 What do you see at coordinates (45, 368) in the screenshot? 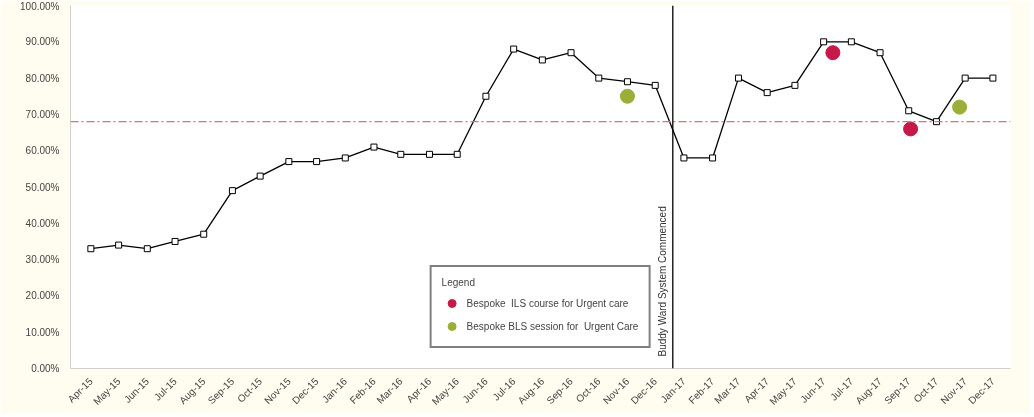
I see `y-tick-label: 0.00%` at bounding box center [45, 368].